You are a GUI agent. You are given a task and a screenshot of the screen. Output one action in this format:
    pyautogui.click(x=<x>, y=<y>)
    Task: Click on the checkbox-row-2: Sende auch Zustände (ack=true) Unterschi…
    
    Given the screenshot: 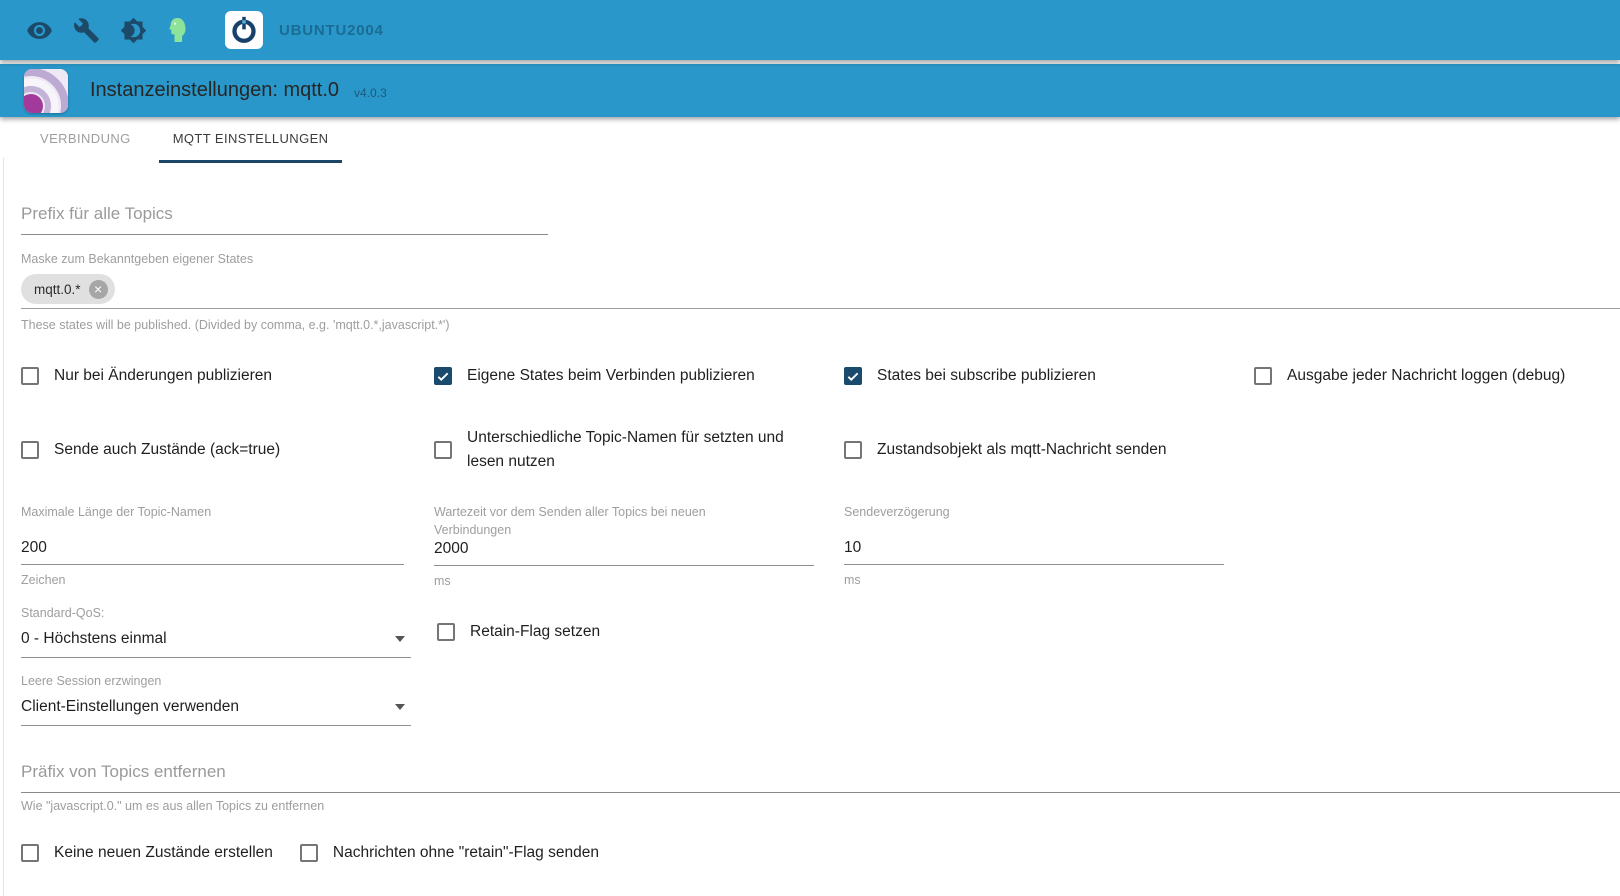 What is the action you would take?
    pyautogui.click(x=820, y=450)
    